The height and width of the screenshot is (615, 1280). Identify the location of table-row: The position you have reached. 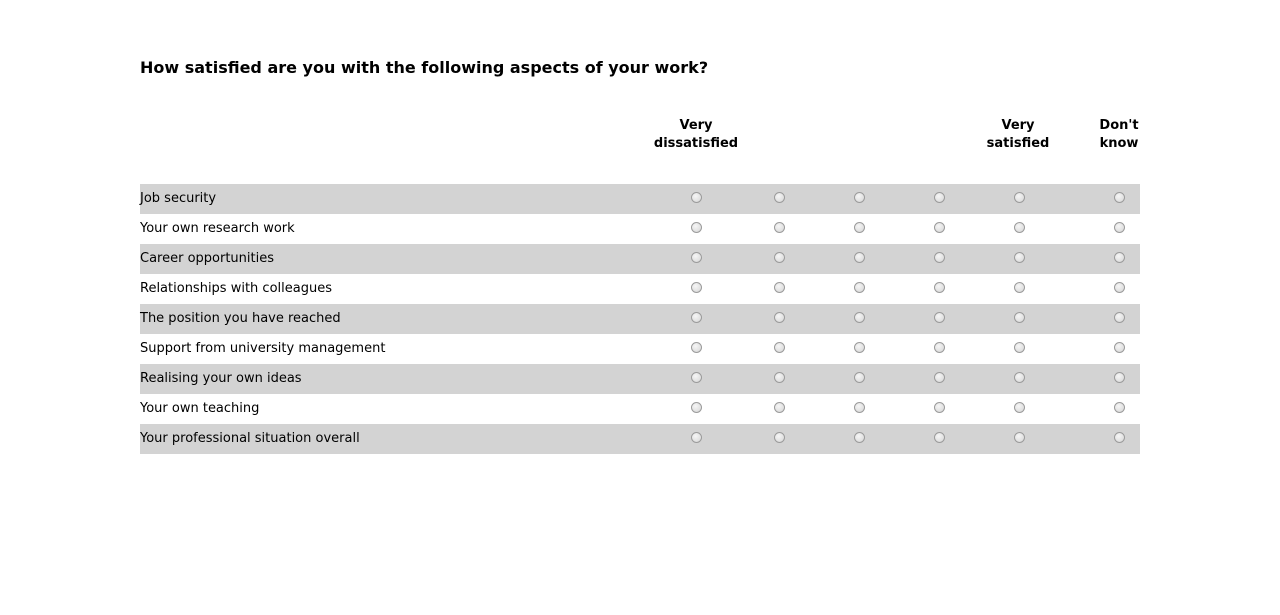
(640, 319).